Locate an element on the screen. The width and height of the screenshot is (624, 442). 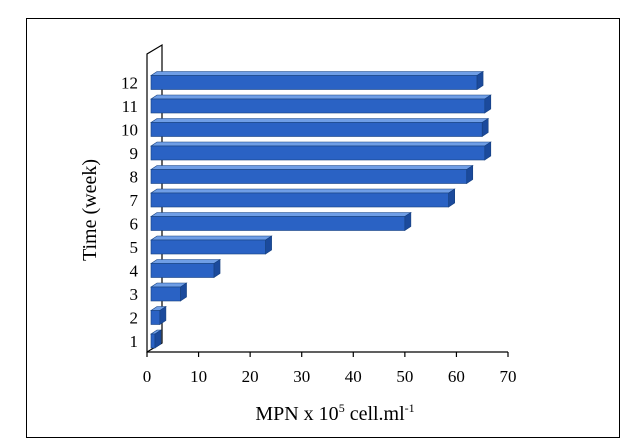
y-axis-label: Time (week) is located at coordinates (90, 210).